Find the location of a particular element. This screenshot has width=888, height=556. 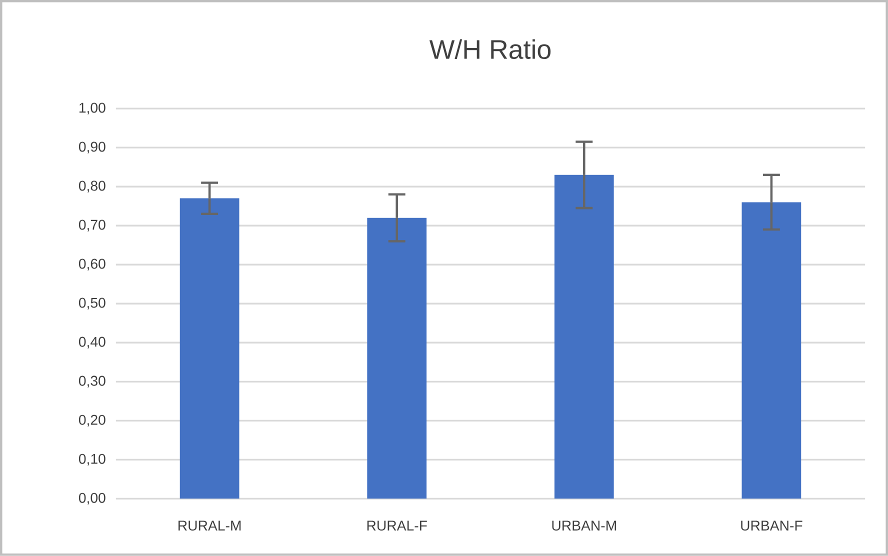

y-tick-label: 0,20 is located at coordinates (92, 420).